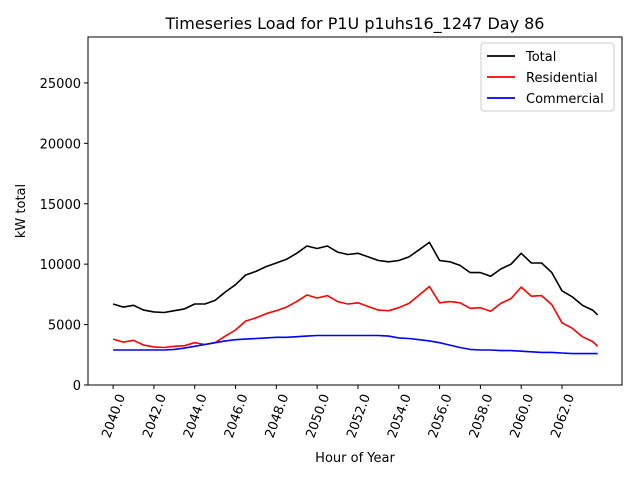 This screenshot has width=640, height=484. Describe the element at coordinates (523, 416) in the screenshot. I see `x-tick-label: 2060.0` at that location.